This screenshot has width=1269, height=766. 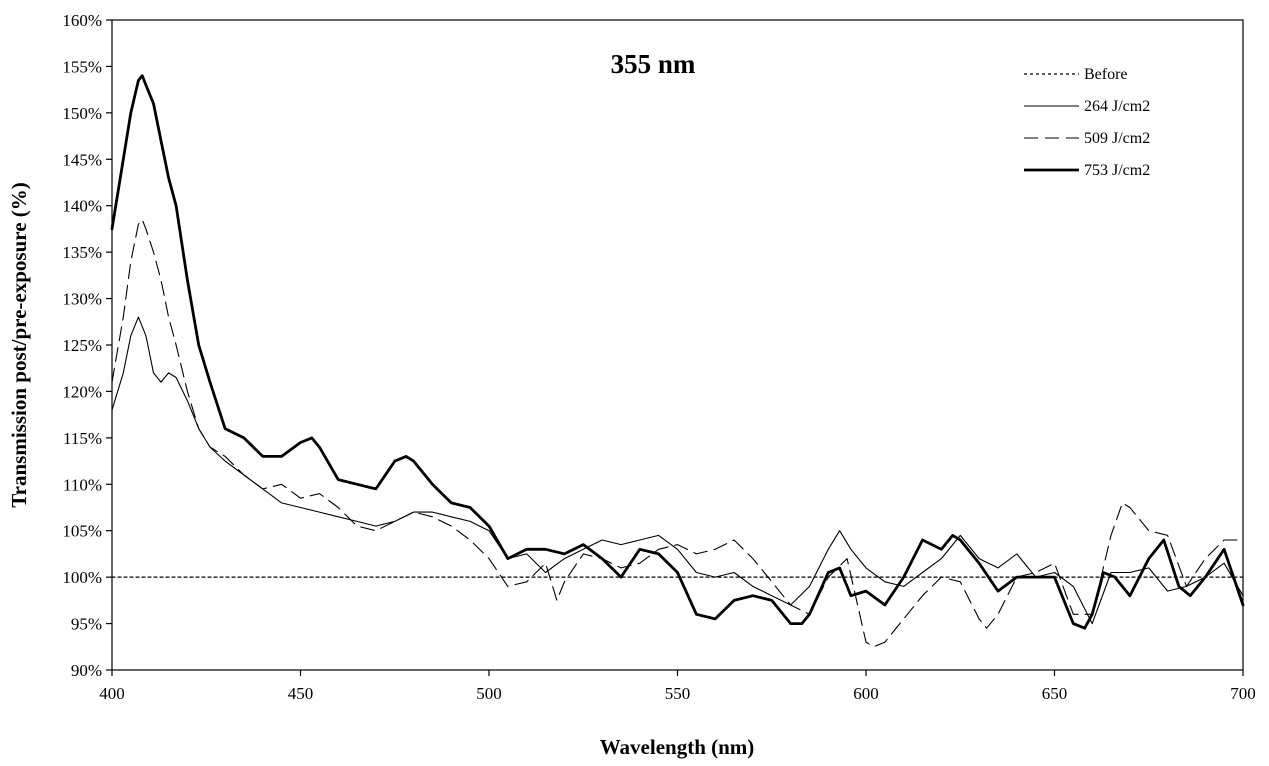 What do you see at coordinates (82, 299) in the screenshot?
I see `y-tick-label: 130%` at bounding box center [82, 299].